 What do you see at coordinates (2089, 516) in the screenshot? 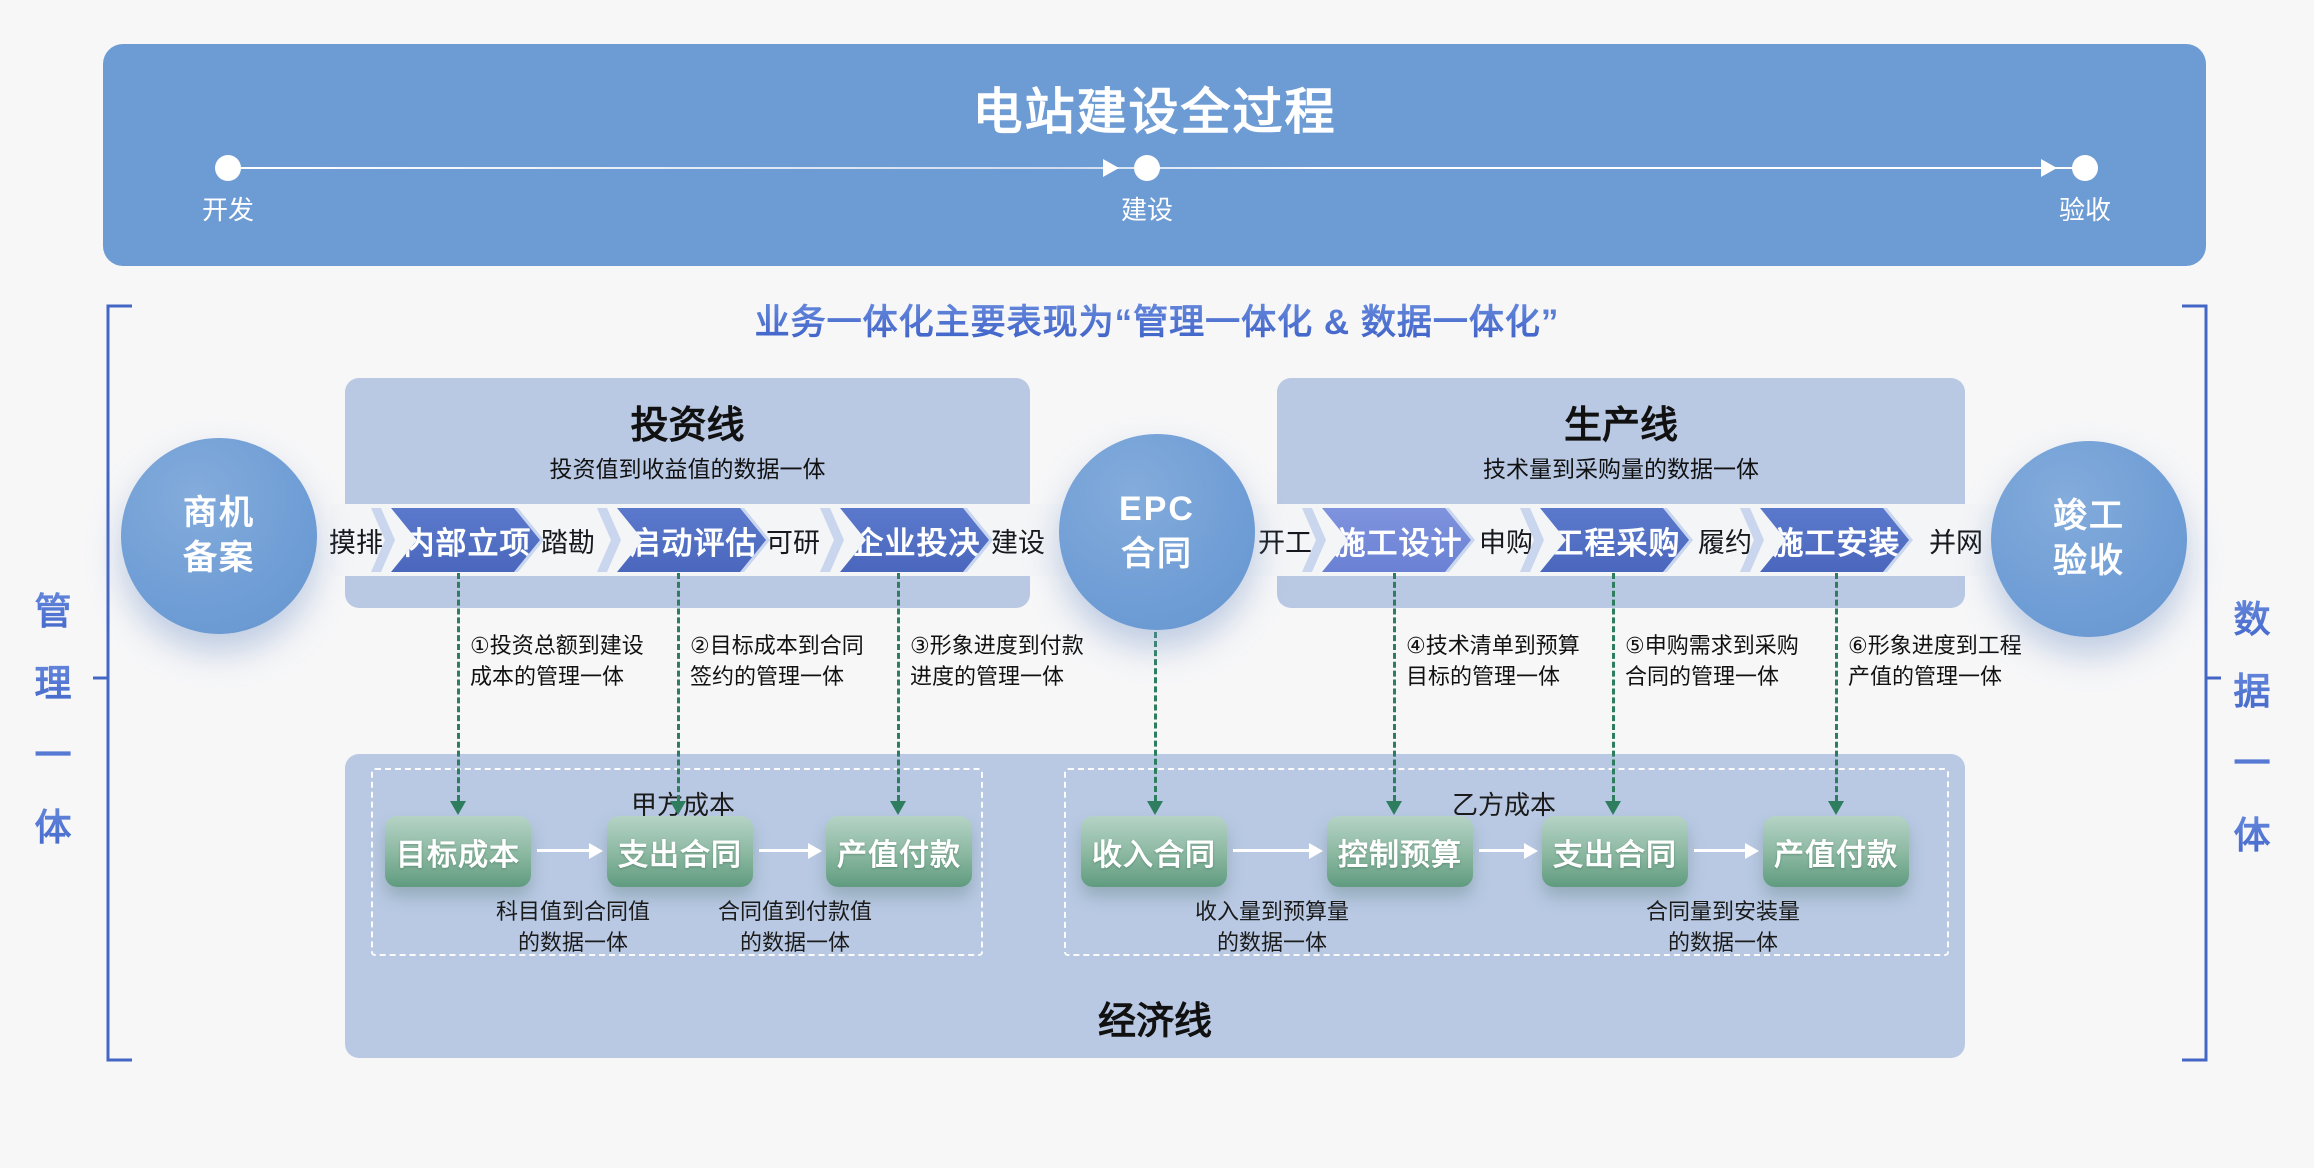
I see `circle-text: 竣工` at bounding box center [2089, 516].